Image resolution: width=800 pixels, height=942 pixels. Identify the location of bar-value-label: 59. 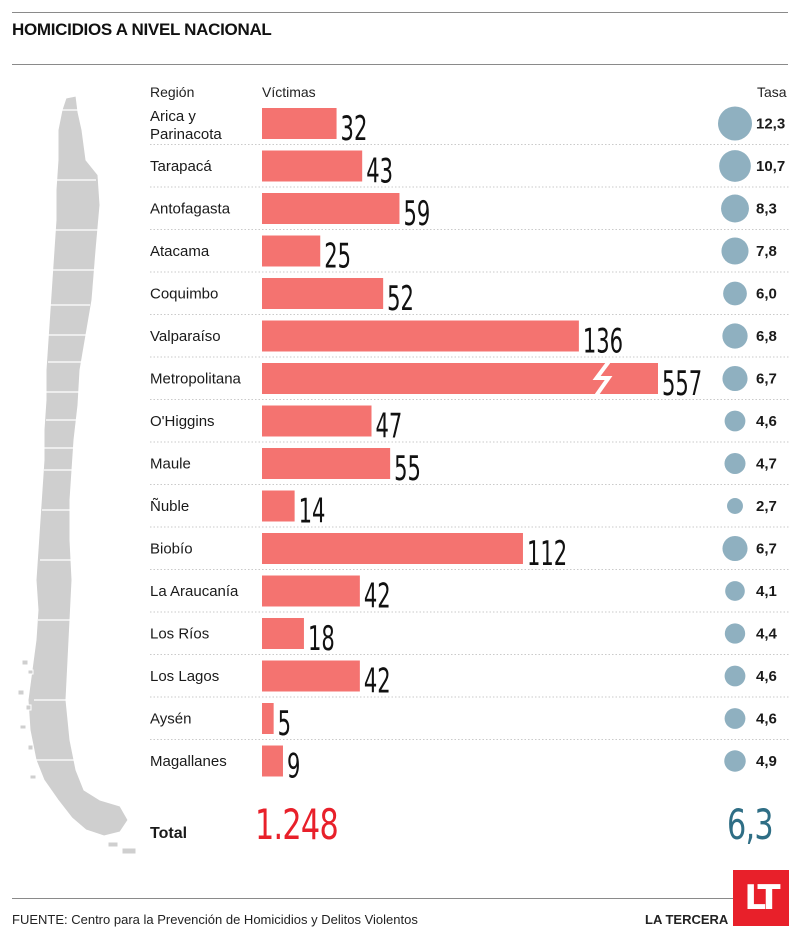
(416, 214).